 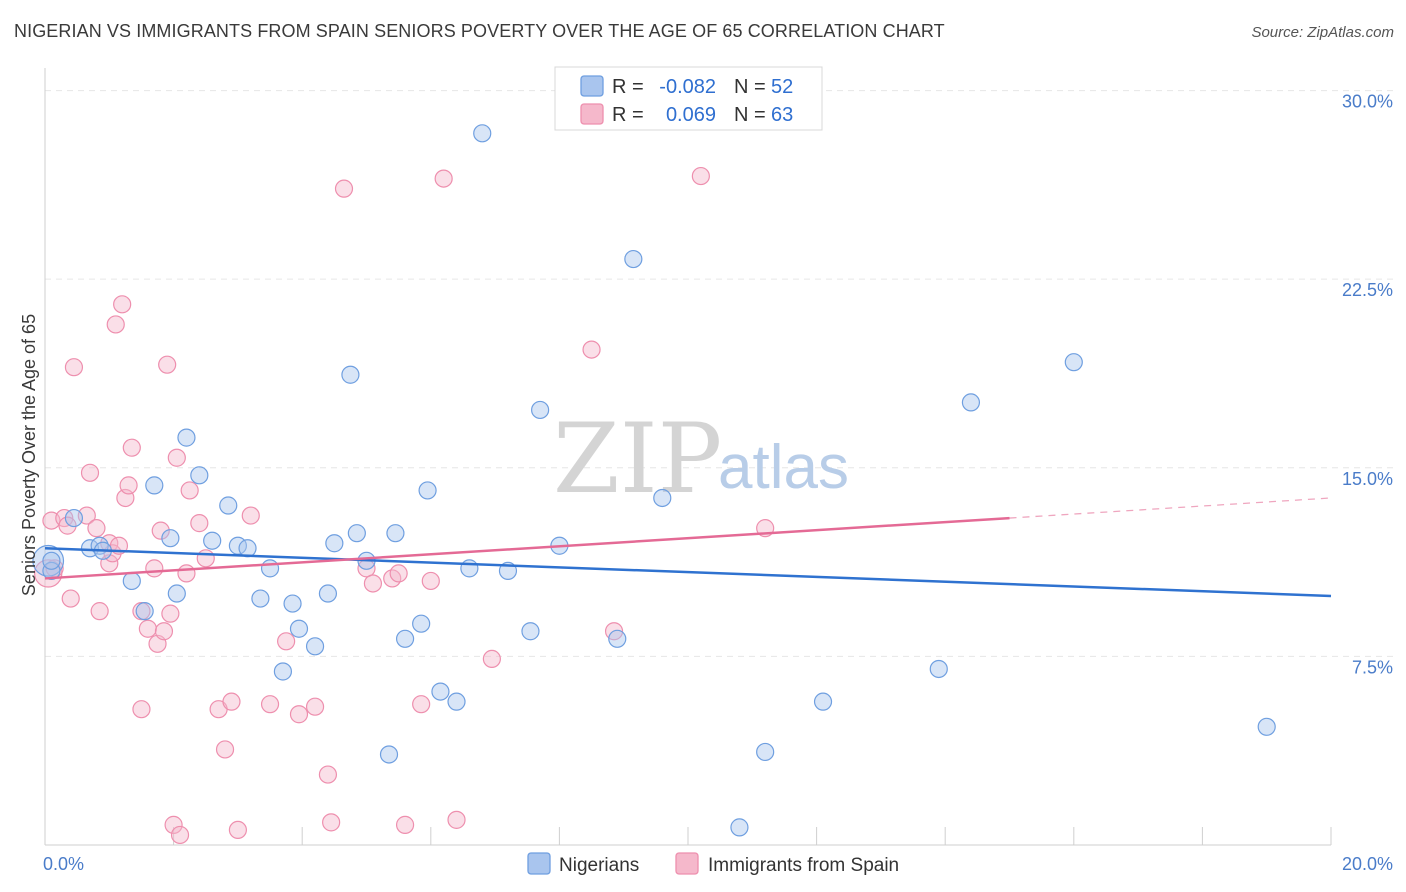 What do you see at coordinates (1322, 32) in the screenshot?
I see `source-label: Source: ZipAtlas.com` at bounding box center [1322, 32].